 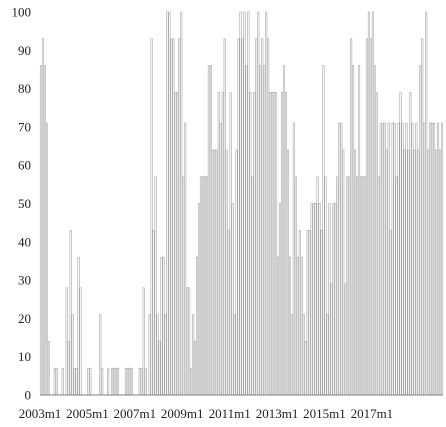 I want to click on y-tick-label: 100, so click(x=22, y=12).